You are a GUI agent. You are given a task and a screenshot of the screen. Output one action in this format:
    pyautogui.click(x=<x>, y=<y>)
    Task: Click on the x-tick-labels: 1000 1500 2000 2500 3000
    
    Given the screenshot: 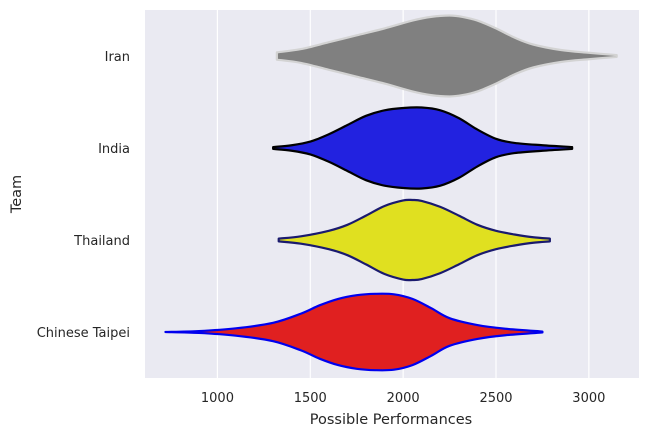 What is the action you would take?
    pyautogui.click(x=403, y=398)
    